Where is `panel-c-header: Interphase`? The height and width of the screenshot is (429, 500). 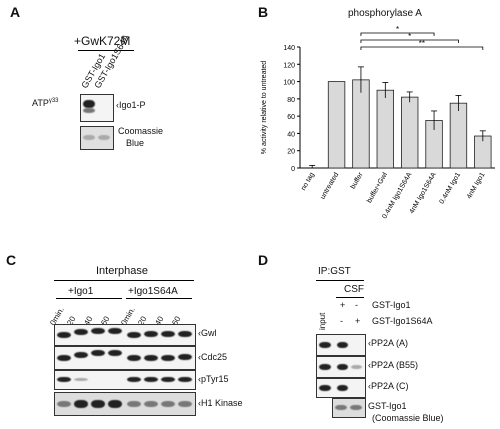 panel-c-header: Interphase is located at coordinates (122, 271).